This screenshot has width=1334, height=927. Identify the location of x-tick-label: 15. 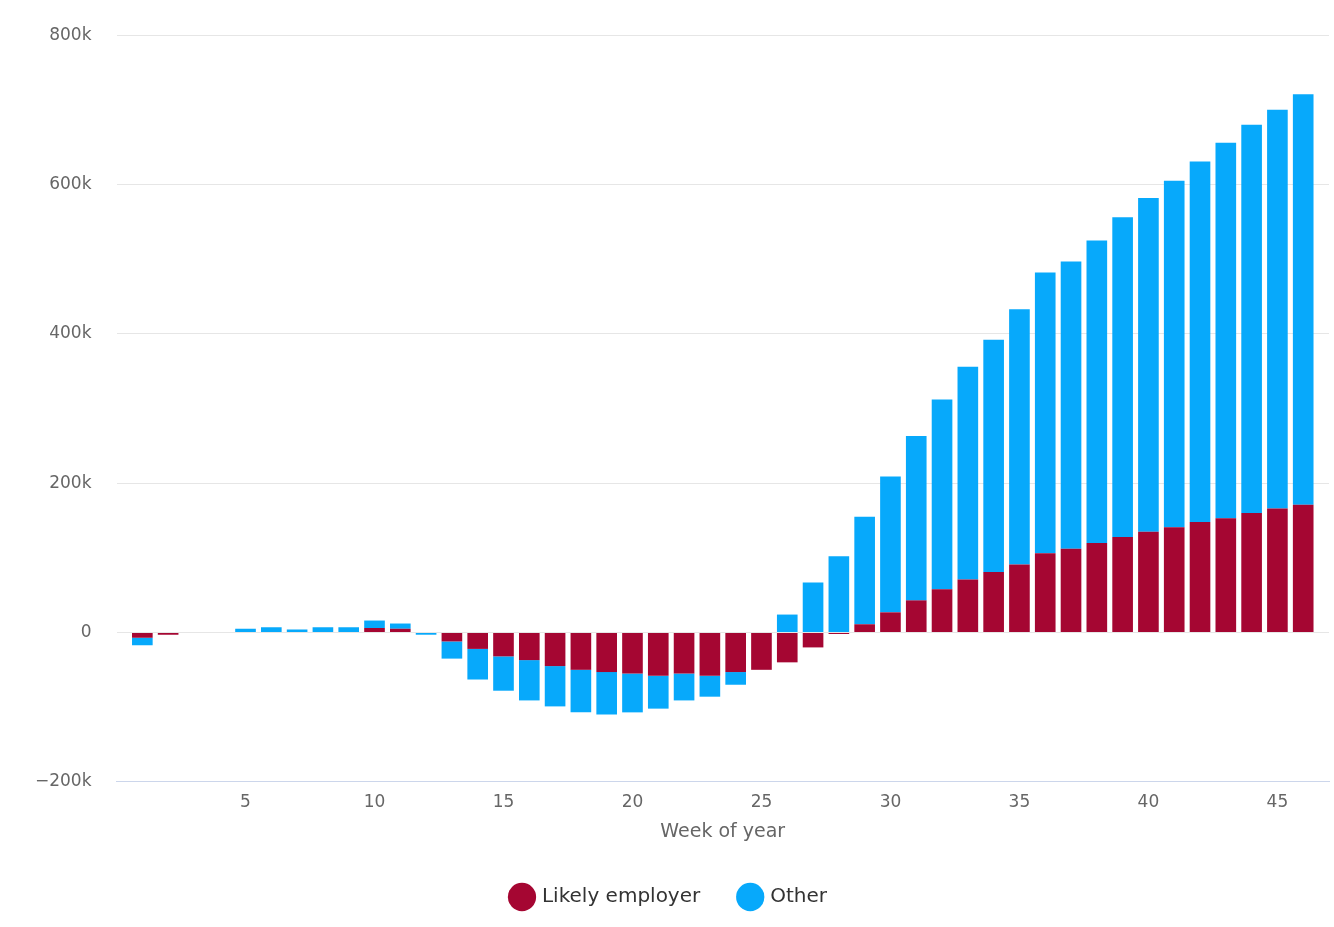
(503, 801).